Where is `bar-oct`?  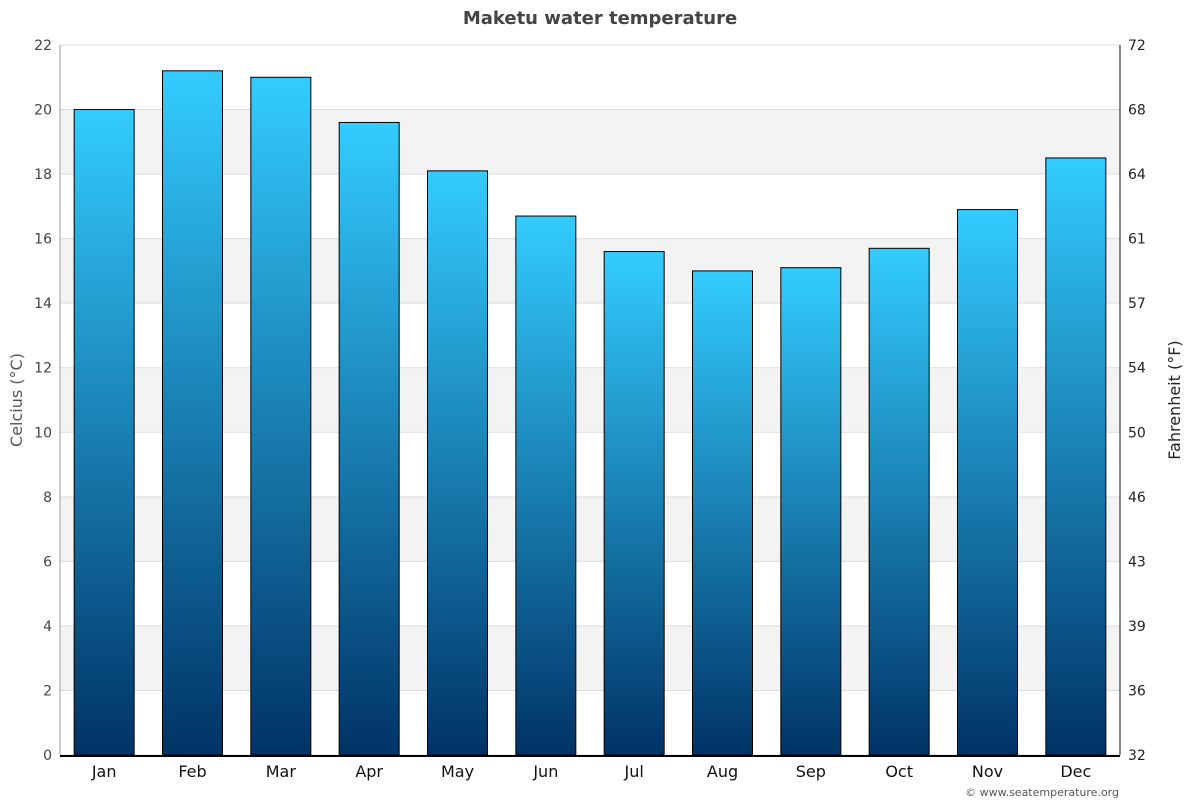 bar-oct is located at coordinates (899, 501).